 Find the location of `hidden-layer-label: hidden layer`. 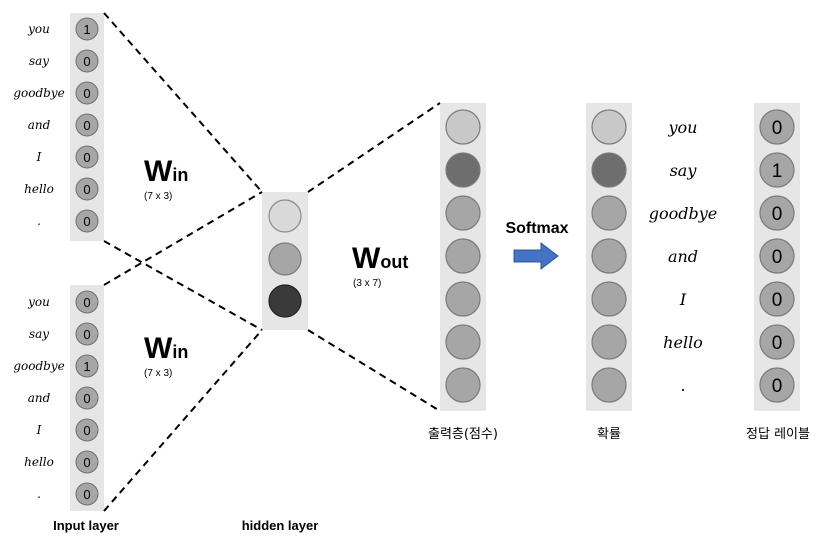

hidden-layer-label: hidden layer is located at coordinates (280, 525).